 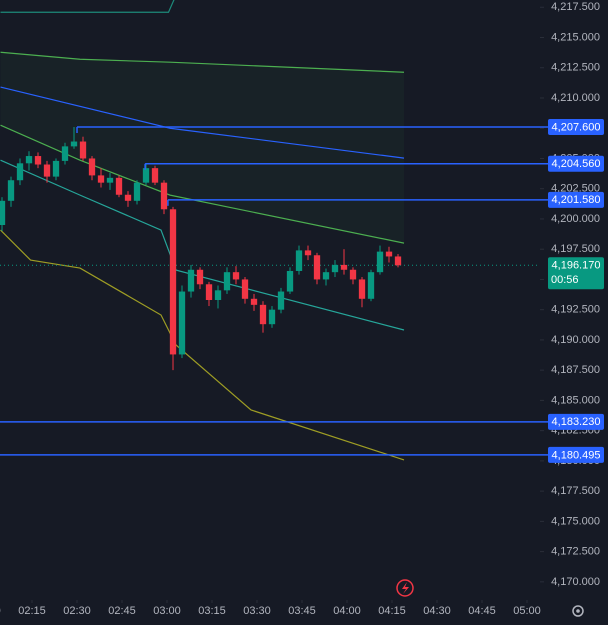 I want to click on y-tick-label: 4,212.500, so click(x=575, y=68).